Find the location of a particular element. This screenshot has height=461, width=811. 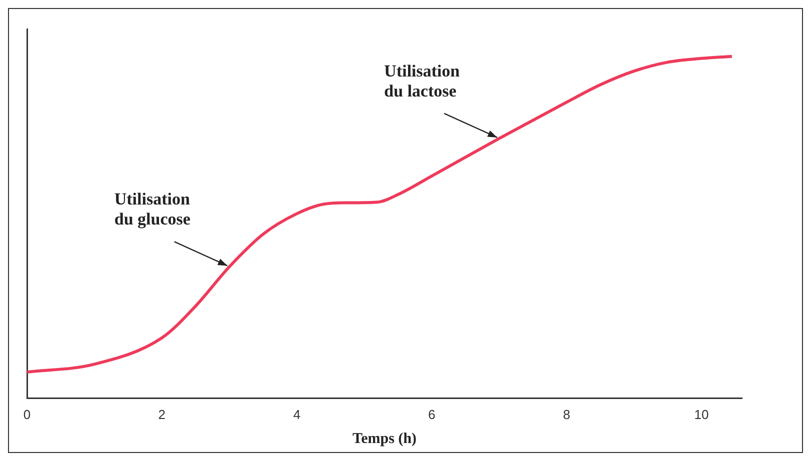

x-tick-label: 6 is located at coordinates (432, 414).